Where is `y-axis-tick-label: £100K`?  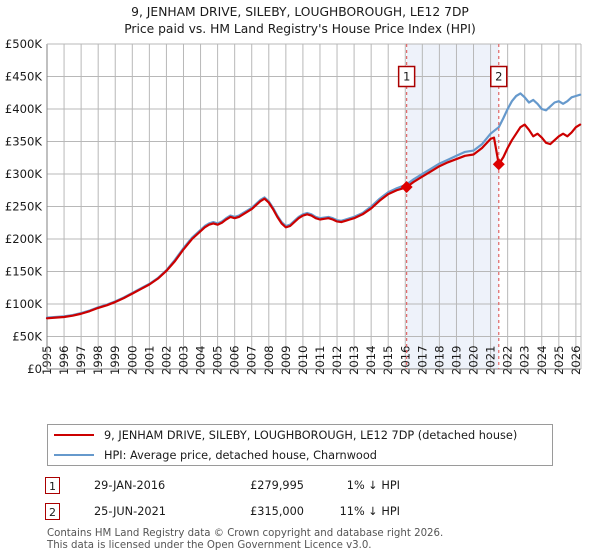
y-axis-tick-label: £100K is located at coordinates (24, 304).